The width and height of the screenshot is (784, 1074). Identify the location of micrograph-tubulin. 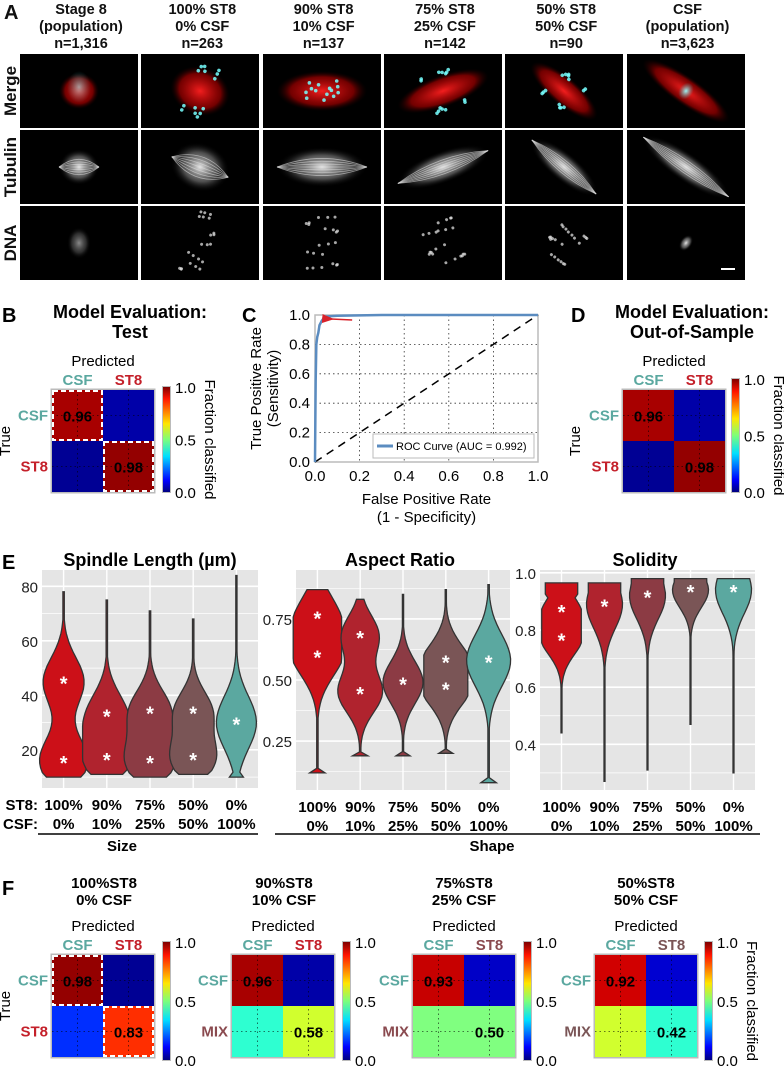
(200, 167).